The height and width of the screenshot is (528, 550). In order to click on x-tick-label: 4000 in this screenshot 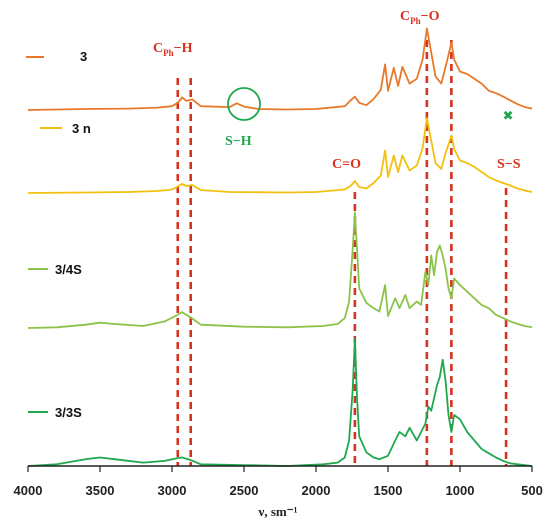, I will do `click(28, 490)`.